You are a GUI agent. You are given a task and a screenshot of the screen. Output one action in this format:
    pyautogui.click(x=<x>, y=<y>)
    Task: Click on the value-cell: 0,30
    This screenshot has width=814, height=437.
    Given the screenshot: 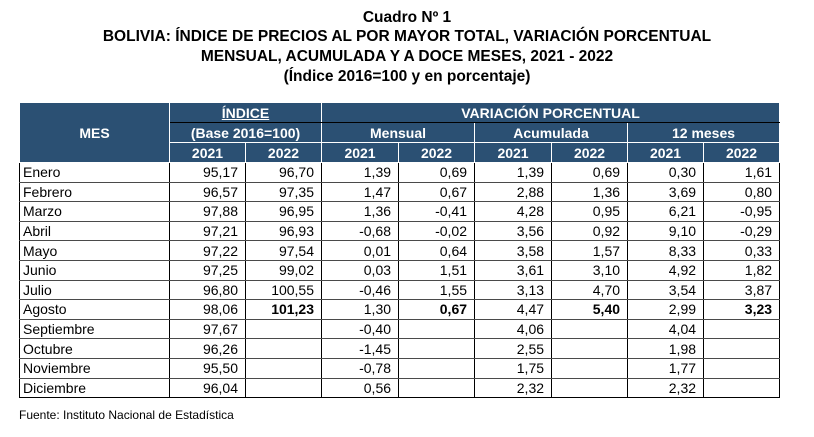 What is the action you would take?
    pyautogui.click(x=666, y=172)
    